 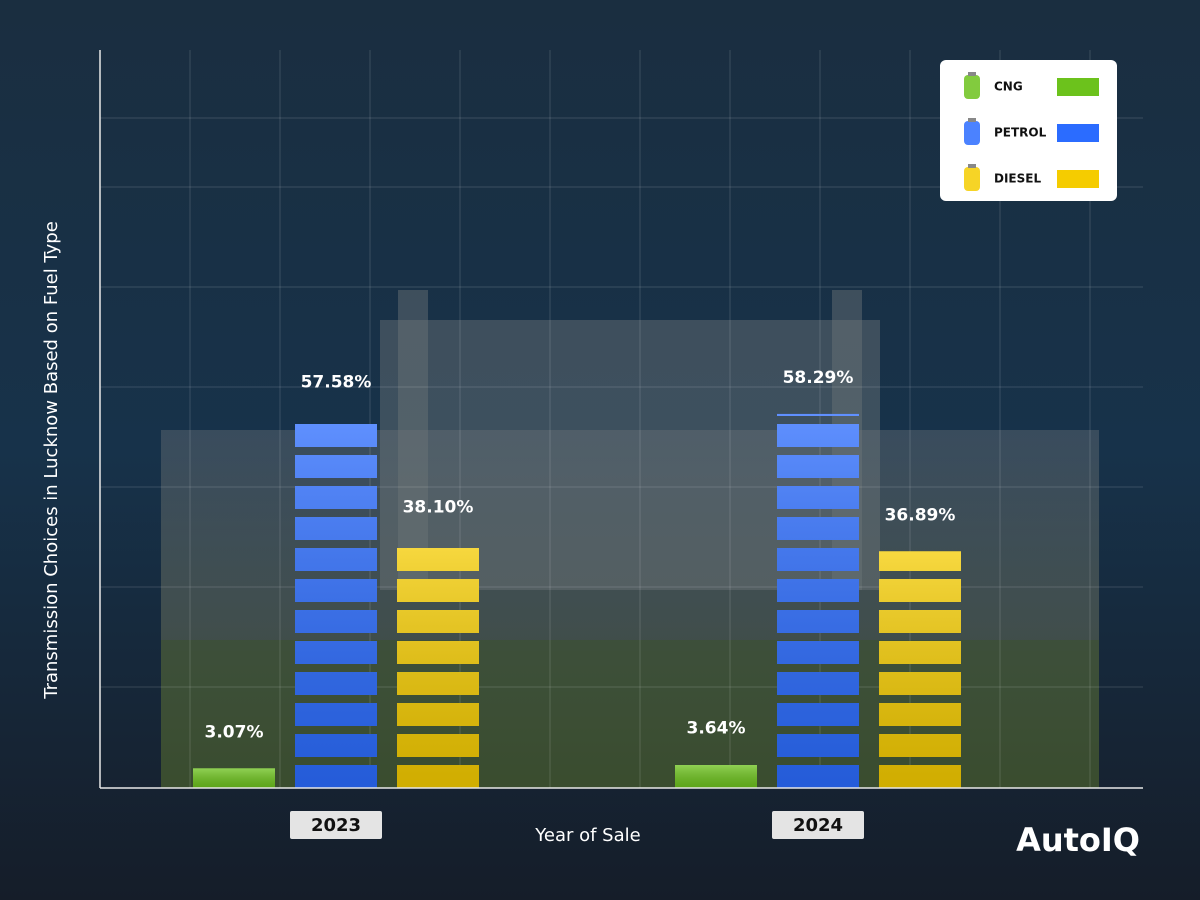 What do you see at coordinates (587, 835) in the screenshot?
I see `x-axis-title: Year of Sale` at bounding box center [587, 835].